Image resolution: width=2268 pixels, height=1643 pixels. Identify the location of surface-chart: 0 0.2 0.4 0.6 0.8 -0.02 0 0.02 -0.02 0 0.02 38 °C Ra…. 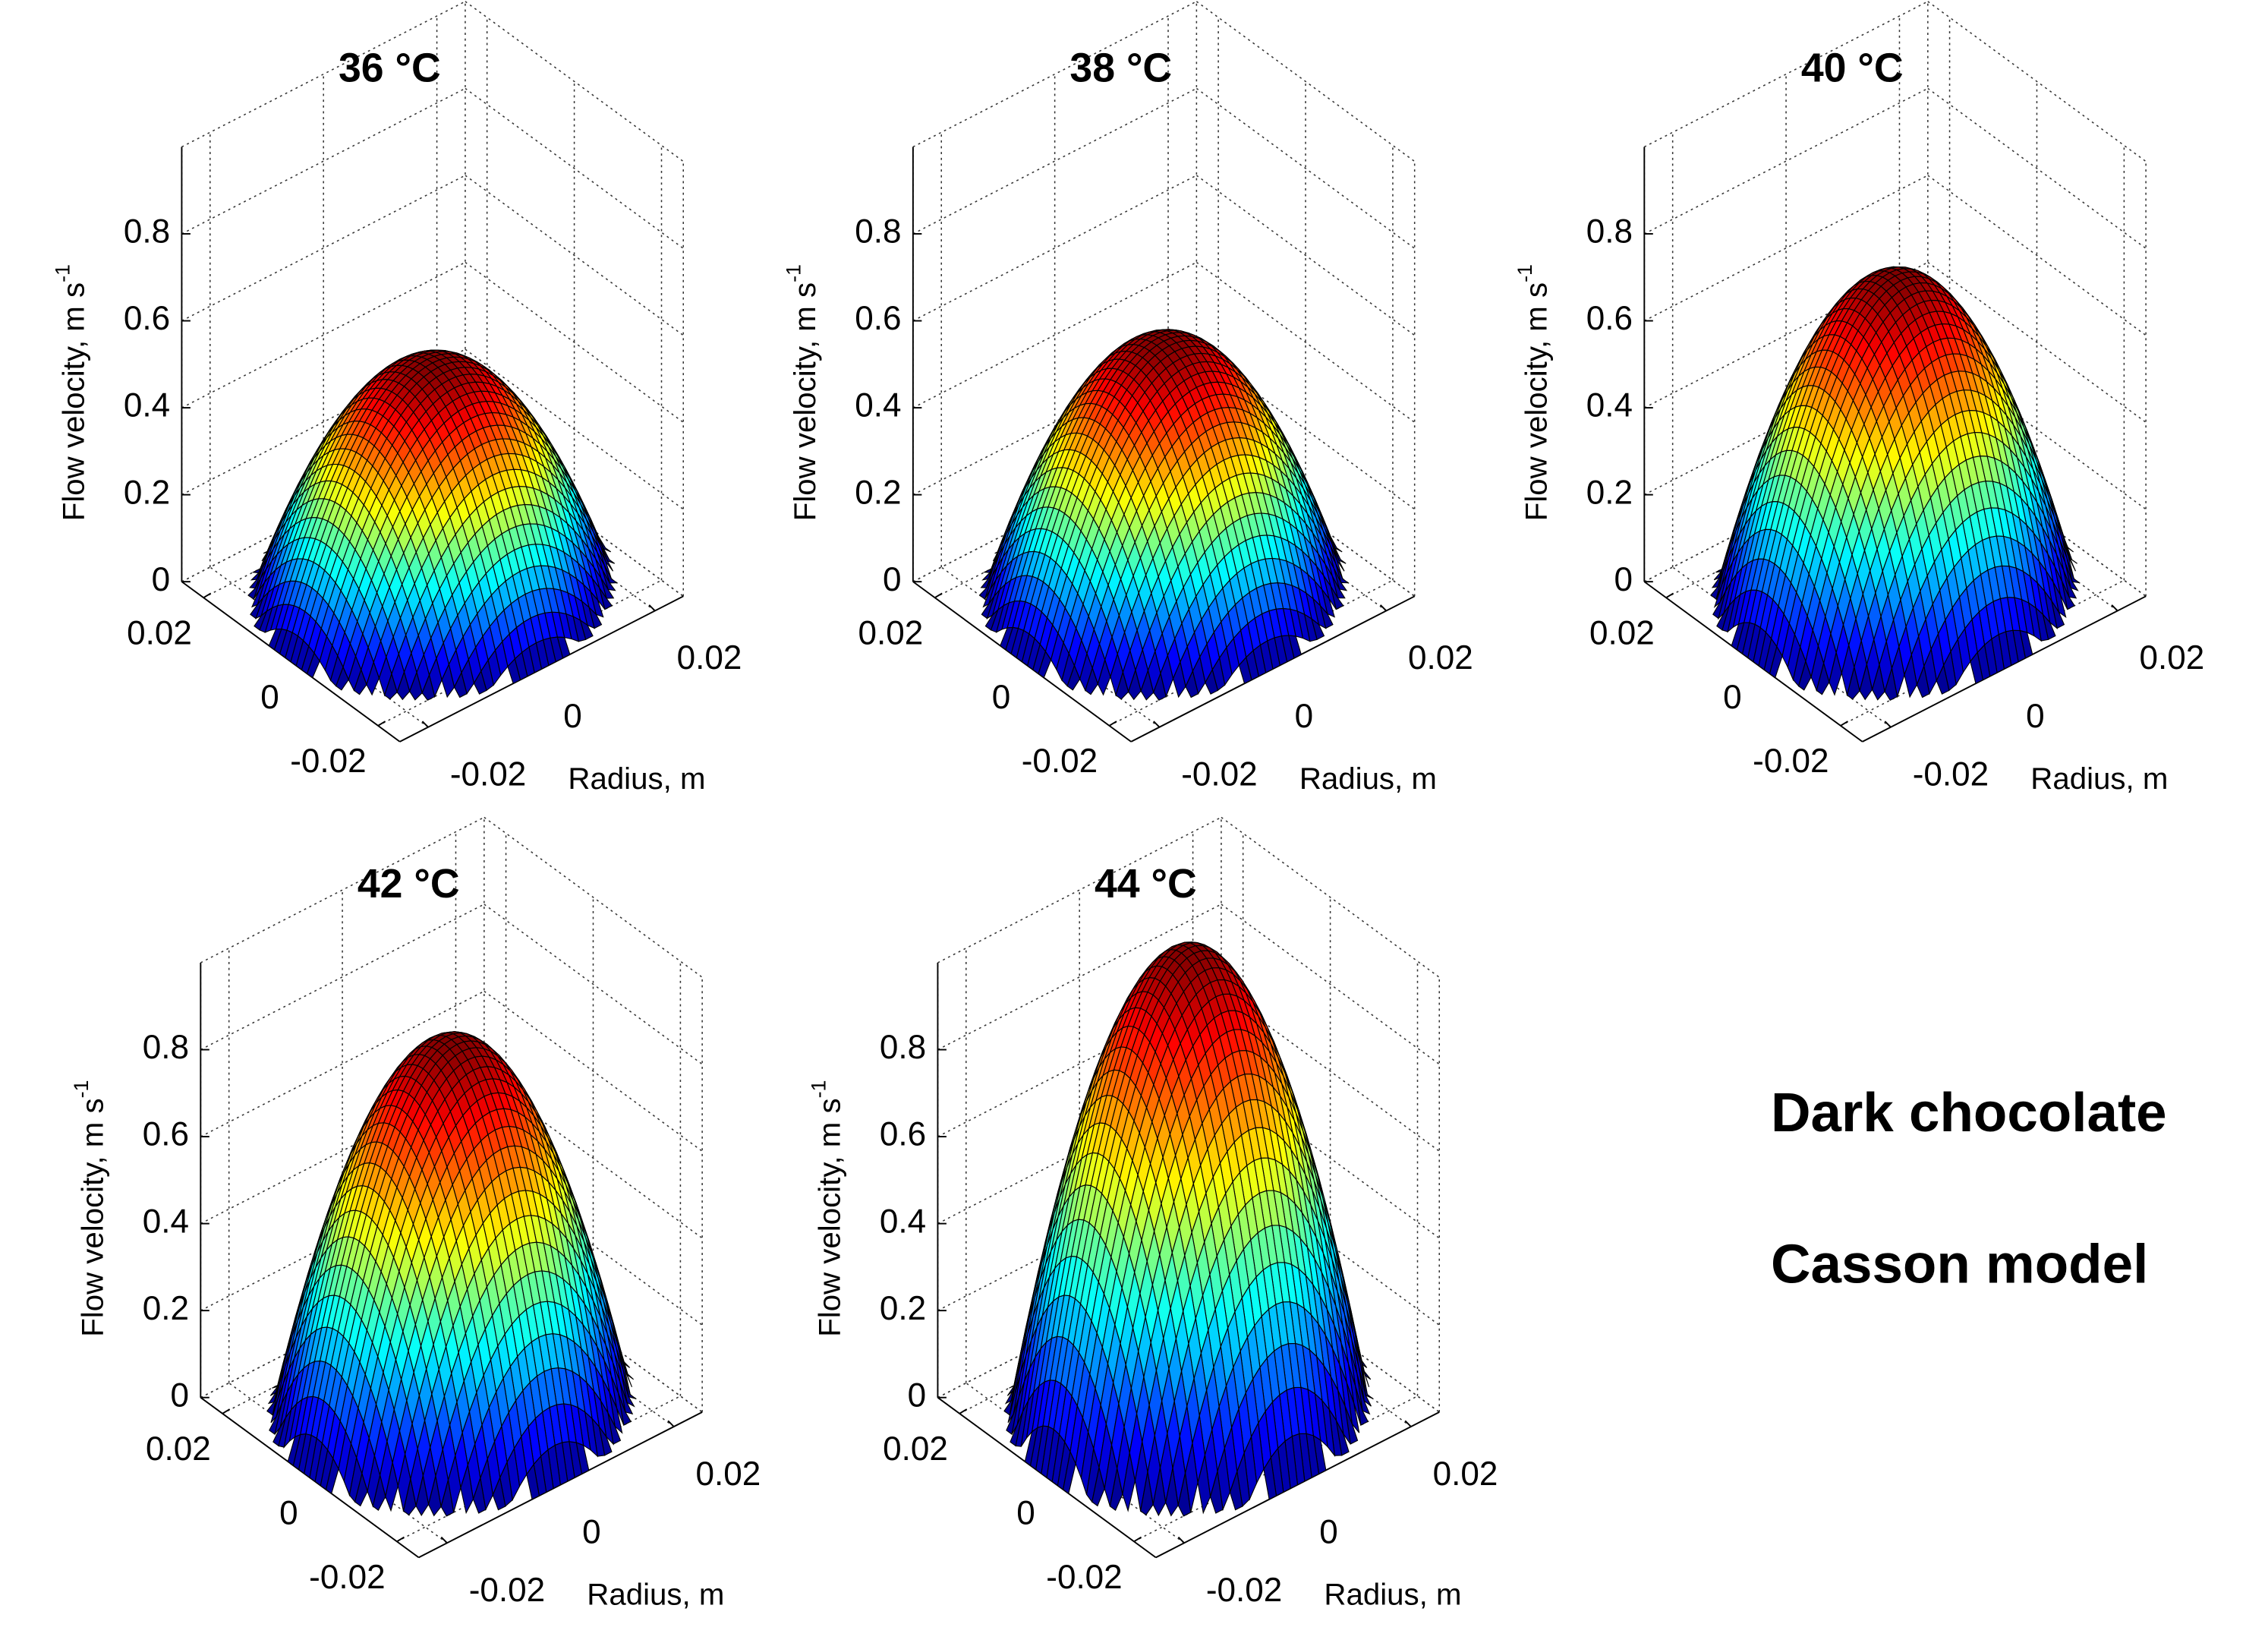
(1128, 398).